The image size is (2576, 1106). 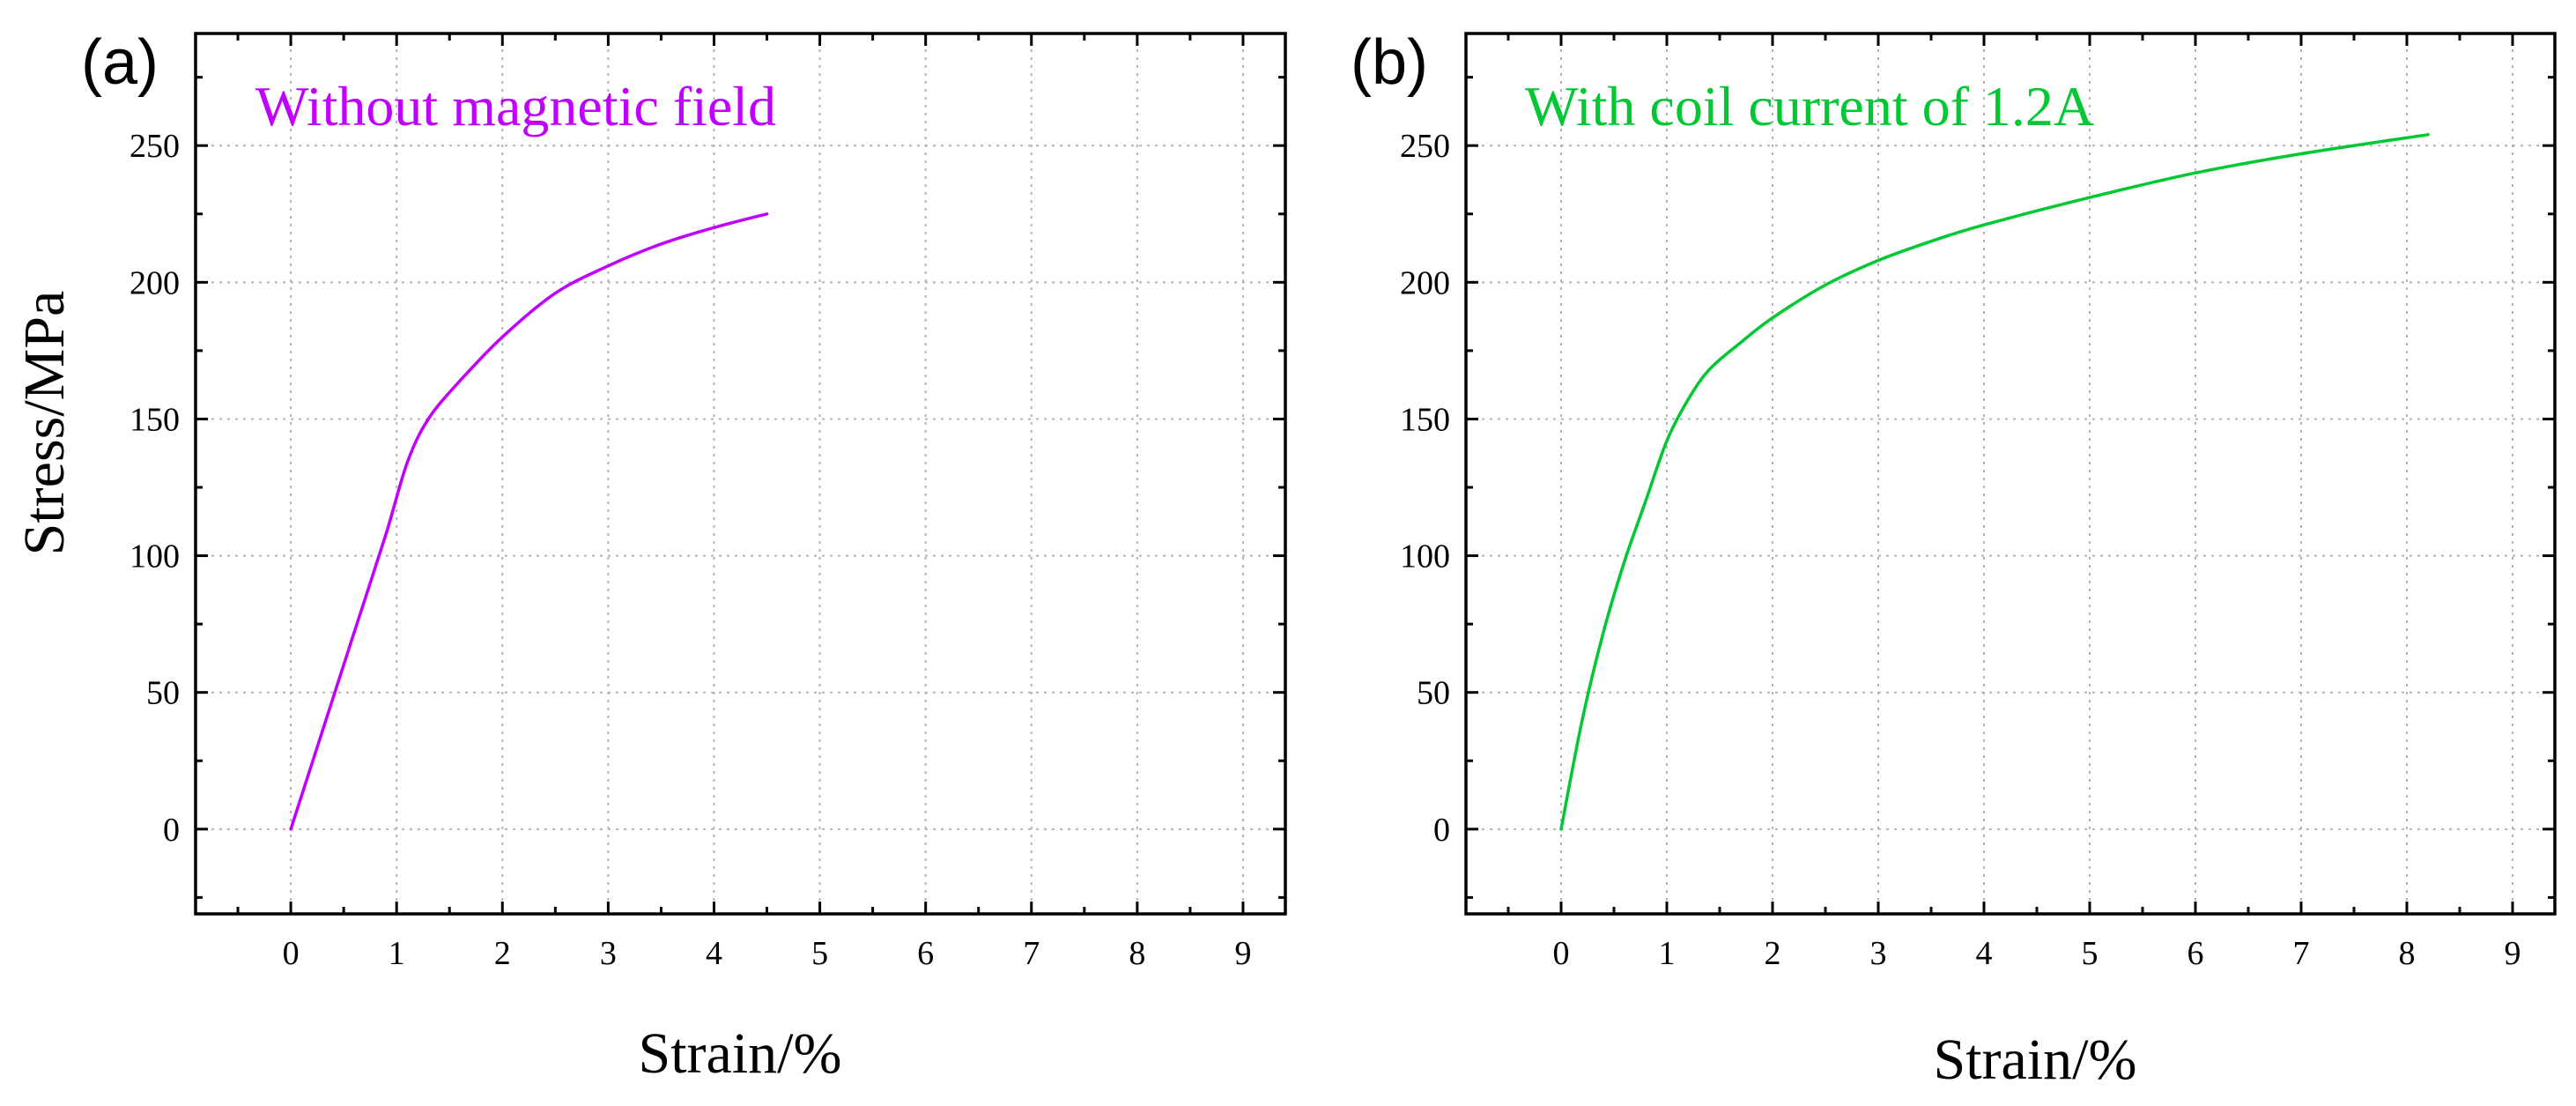 What do you see at coordinates (1137, 954) in the screenshot?
I see `x-tick-label-a-8: 8` at bounding box center [1137, 954].